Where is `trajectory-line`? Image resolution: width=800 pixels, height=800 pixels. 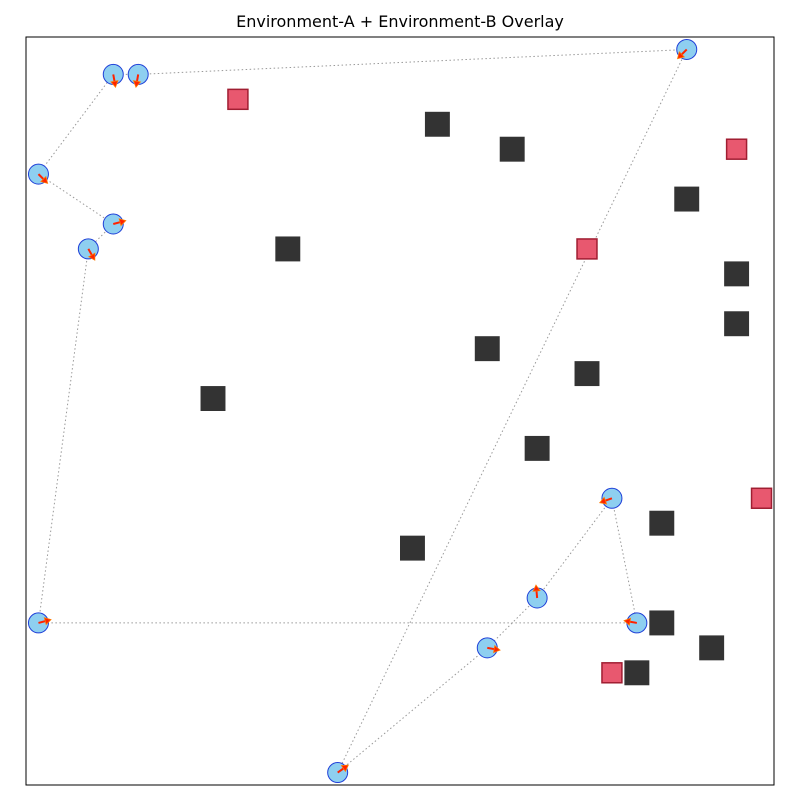
trajectory-line is located at coordinates (624, 560).